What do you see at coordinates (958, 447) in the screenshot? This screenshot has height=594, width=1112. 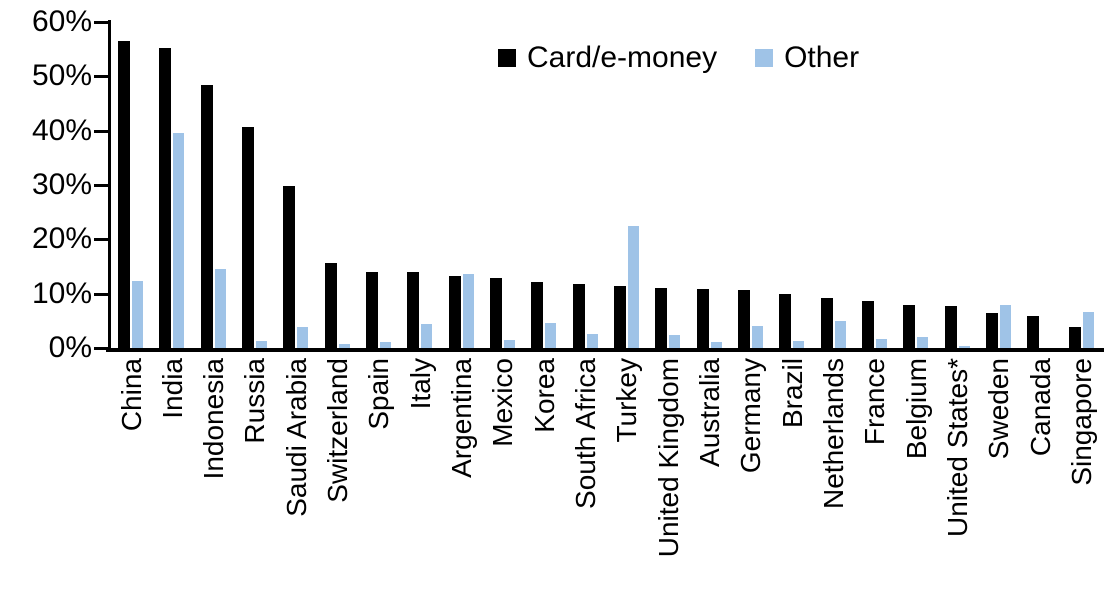 I see `x-axis-label-united-states: United States*` at bounding box center [958, 447].